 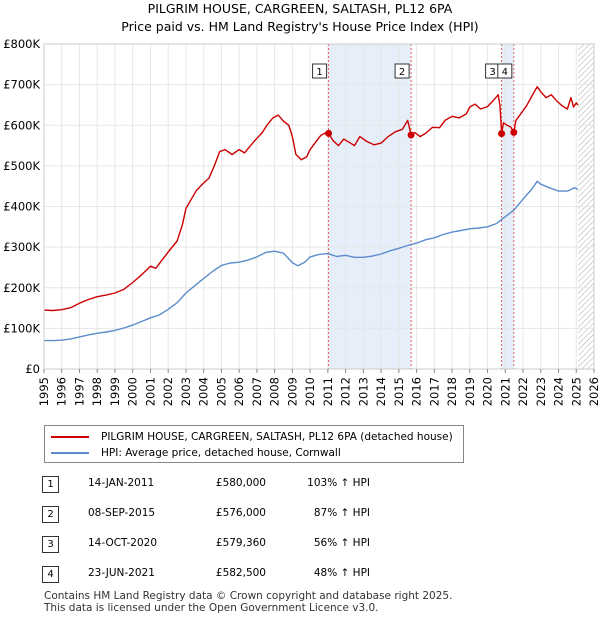 I want to click on y-tick-label: £100K, so click(x=21, y=328).